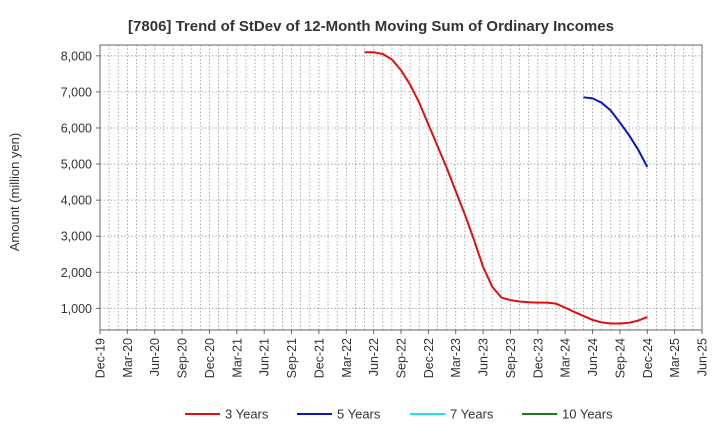 This screenshot has width=720, height=440. I want to click on x-tick-label: Jun-24, so click(593, 357).